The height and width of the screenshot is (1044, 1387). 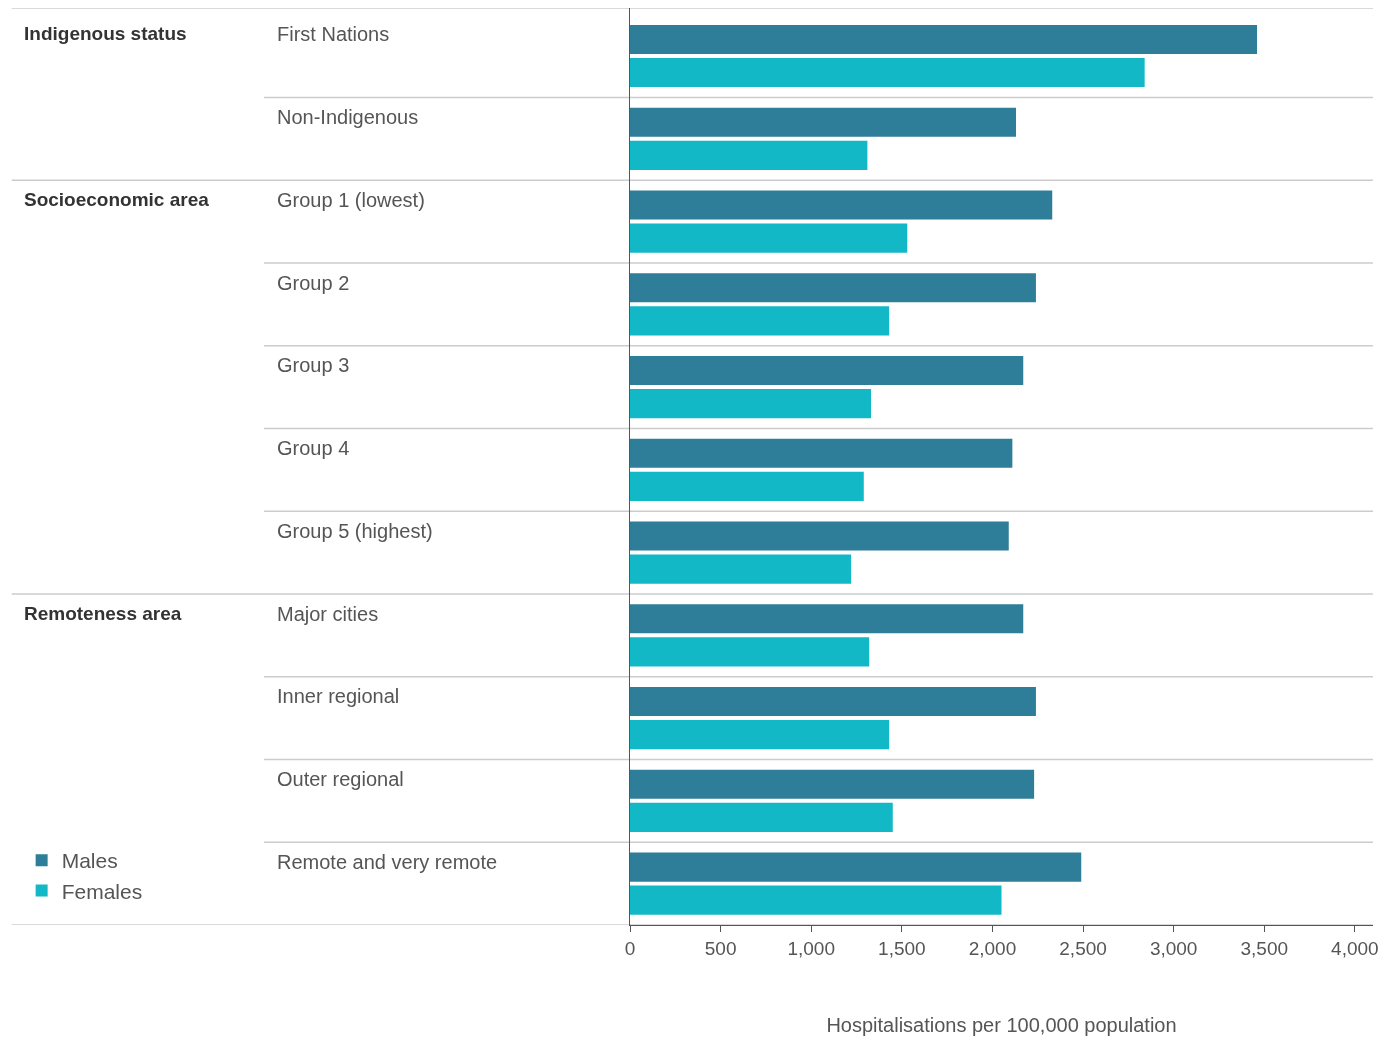 What do you see at coordinates (1001, 1025) in the screenshot?
I see `x-axis-title: Hospitalisations per 100,000 population` at bounding box center [1001, 1025].